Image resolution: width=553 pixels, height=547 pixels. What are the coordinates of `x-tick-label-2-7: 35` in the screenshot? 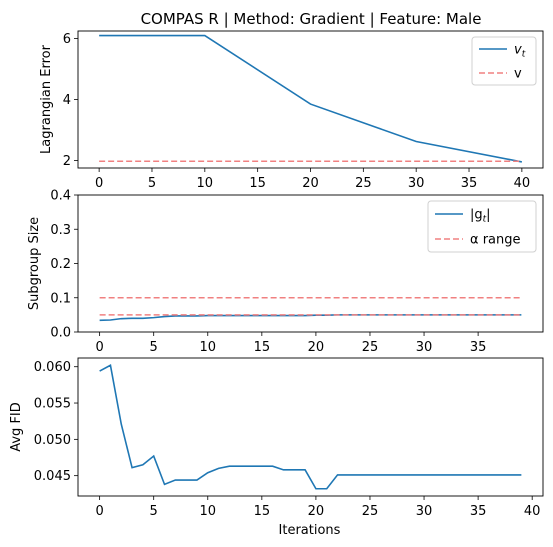 It's located at (478, 511).